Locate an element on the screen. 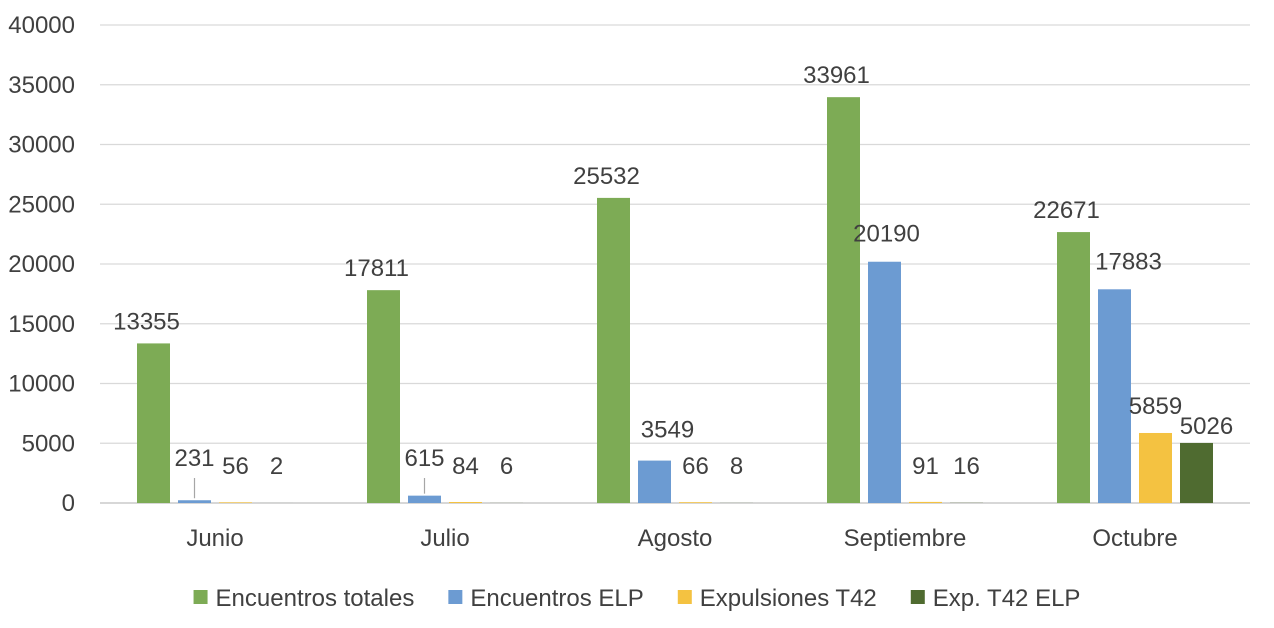  data-label: 66 is located at coordinates (695, 466).